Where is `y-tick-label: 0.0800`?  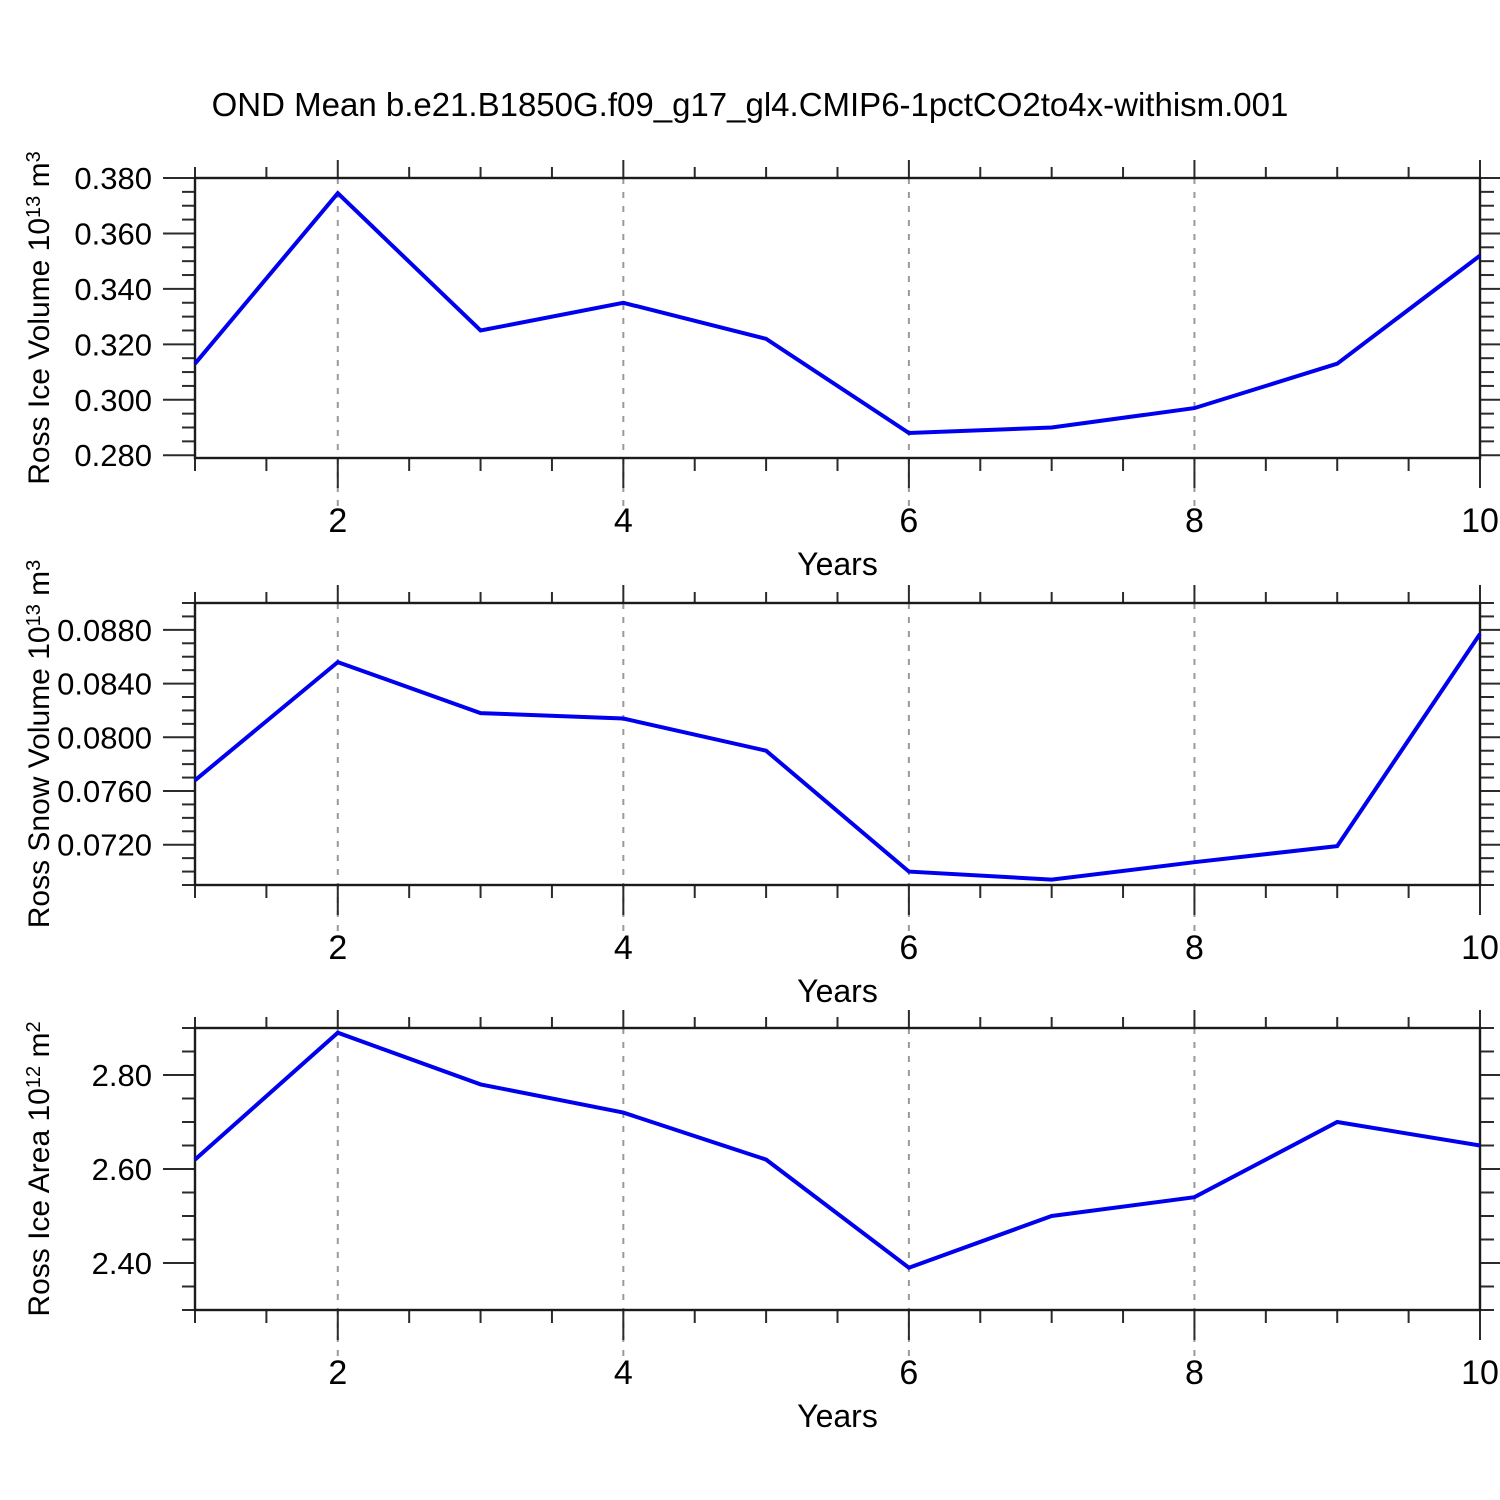 y-tick-label: 0.0800 is located at coordinates (104, 737).